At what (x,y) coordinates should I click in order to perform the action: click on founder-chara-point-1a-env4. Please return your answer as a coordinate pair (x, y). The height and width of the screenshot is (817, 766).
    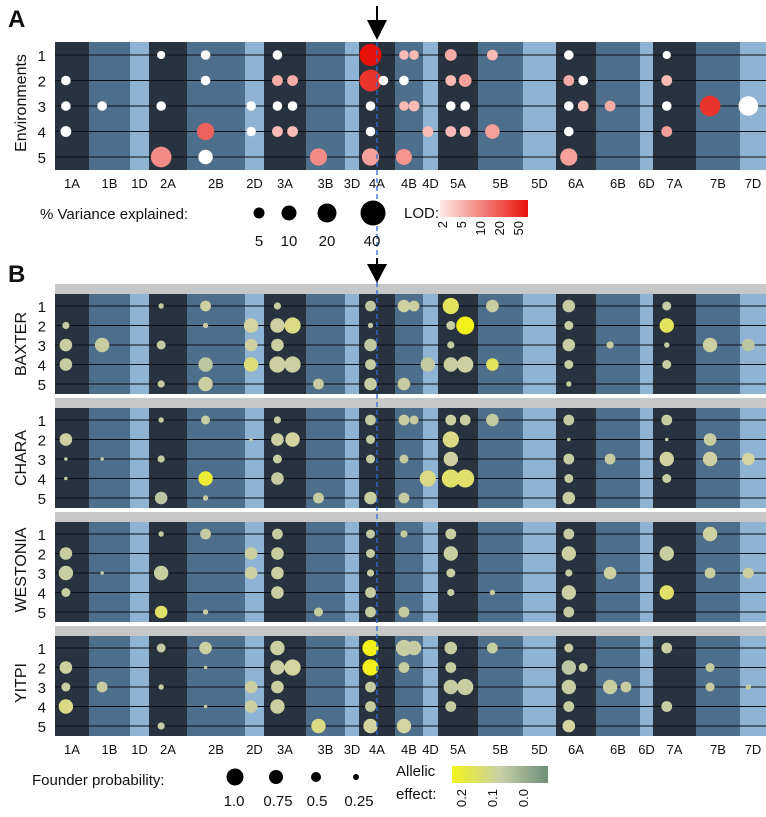
    Looking at the image, I should click on (66, 478).